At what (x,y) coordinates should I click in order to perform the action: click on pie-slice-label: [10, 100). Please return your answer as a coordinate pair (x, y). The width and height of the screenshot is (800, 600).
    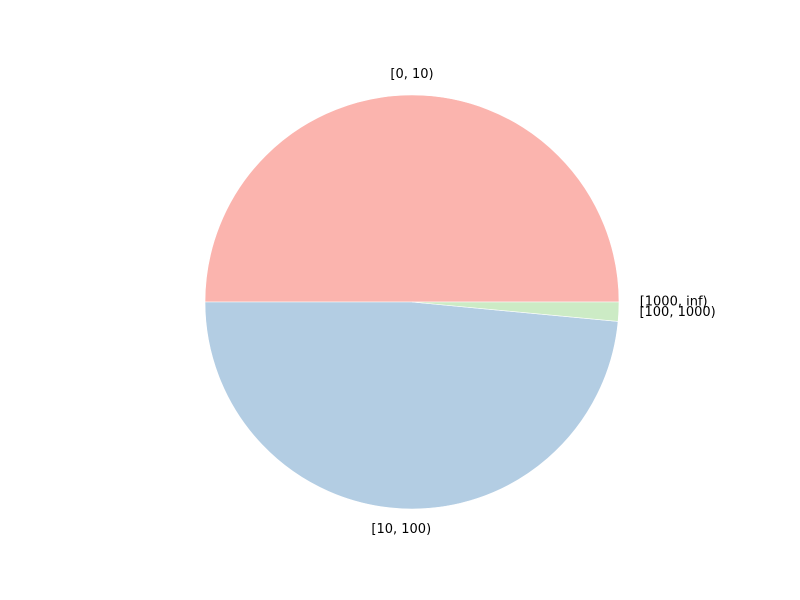
    Looking at the image, I should click on (401, 529).